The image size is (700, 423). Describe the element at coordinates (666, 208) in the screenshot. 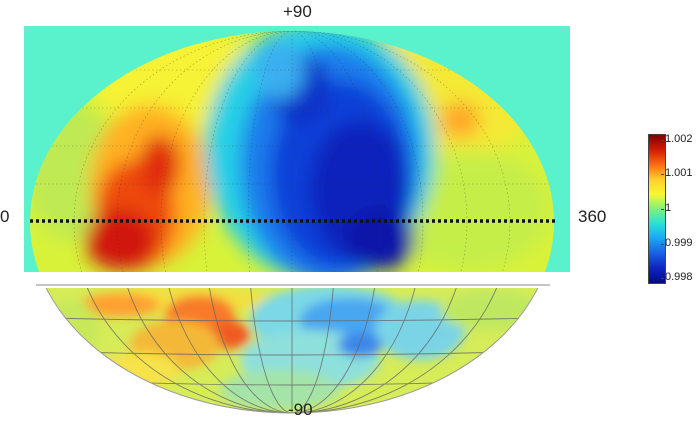

I see `colorbar-tick: 1` at that location.